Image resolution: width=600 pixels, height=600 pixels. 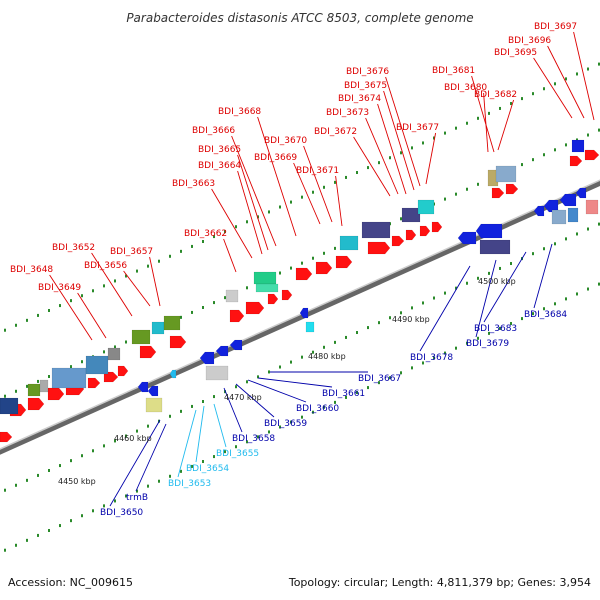 What do you see at coordinates (121, 513) in the screenshot?
I see `gene-label-reverse: BDI_3650` at bounding box center [121, 513].